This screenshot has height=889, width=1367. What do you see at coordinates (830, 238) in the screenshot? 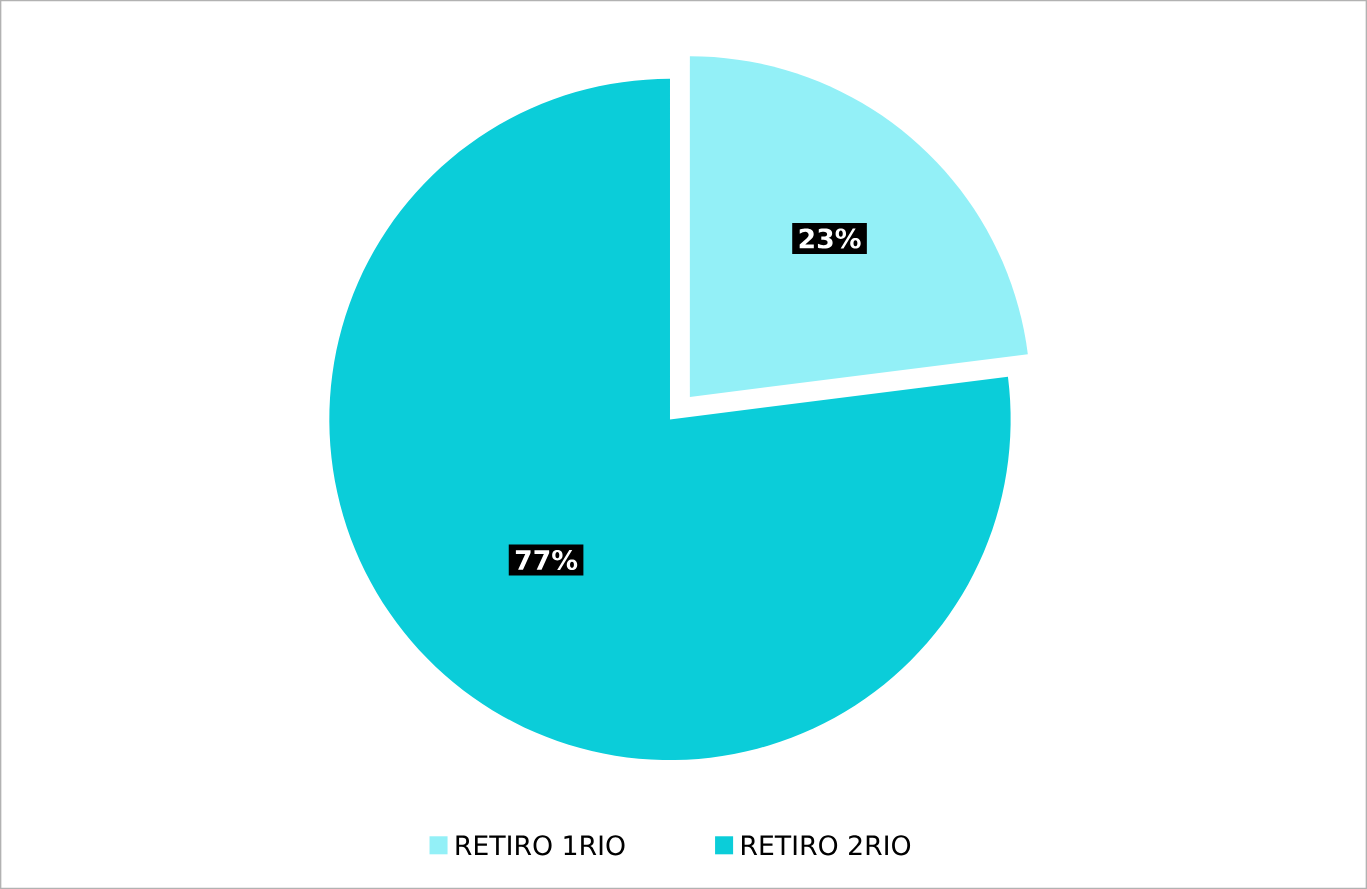
I see `data-label: 23%` at bounding box center [830, 238].